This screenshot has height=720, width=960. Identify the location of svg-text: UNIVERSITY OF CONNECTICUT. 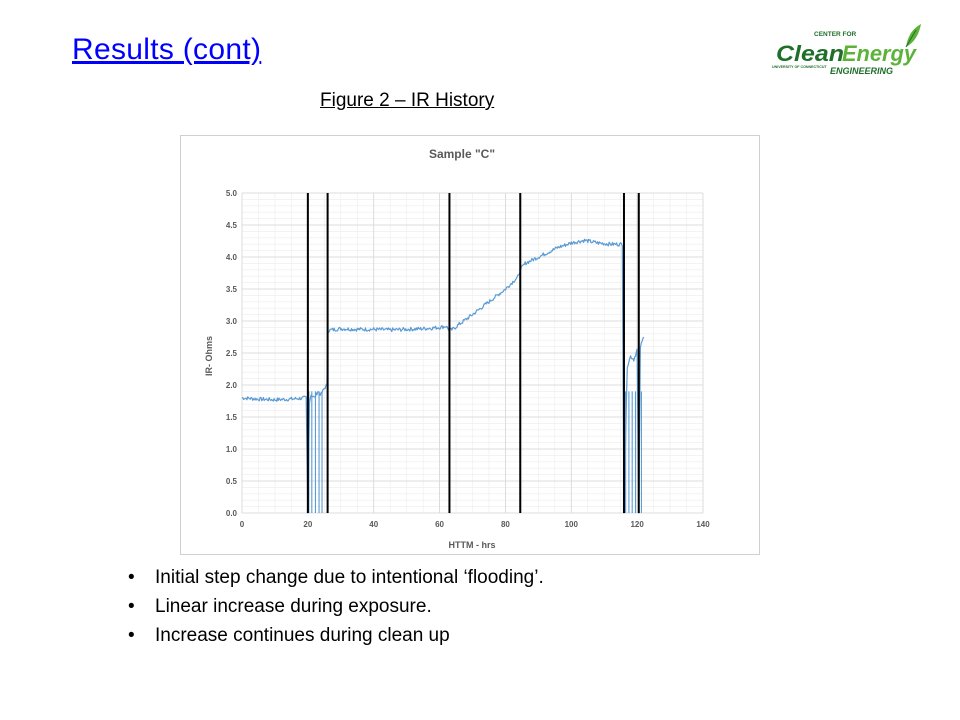
(799, 67).